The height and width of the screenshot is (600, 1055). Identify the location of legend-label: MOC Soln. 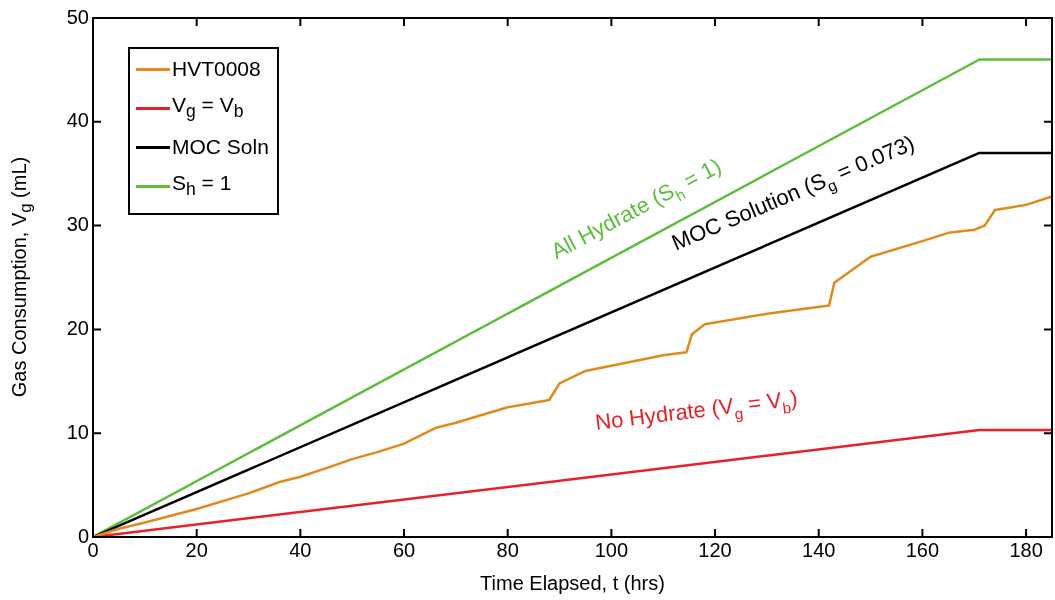
(220, 147).